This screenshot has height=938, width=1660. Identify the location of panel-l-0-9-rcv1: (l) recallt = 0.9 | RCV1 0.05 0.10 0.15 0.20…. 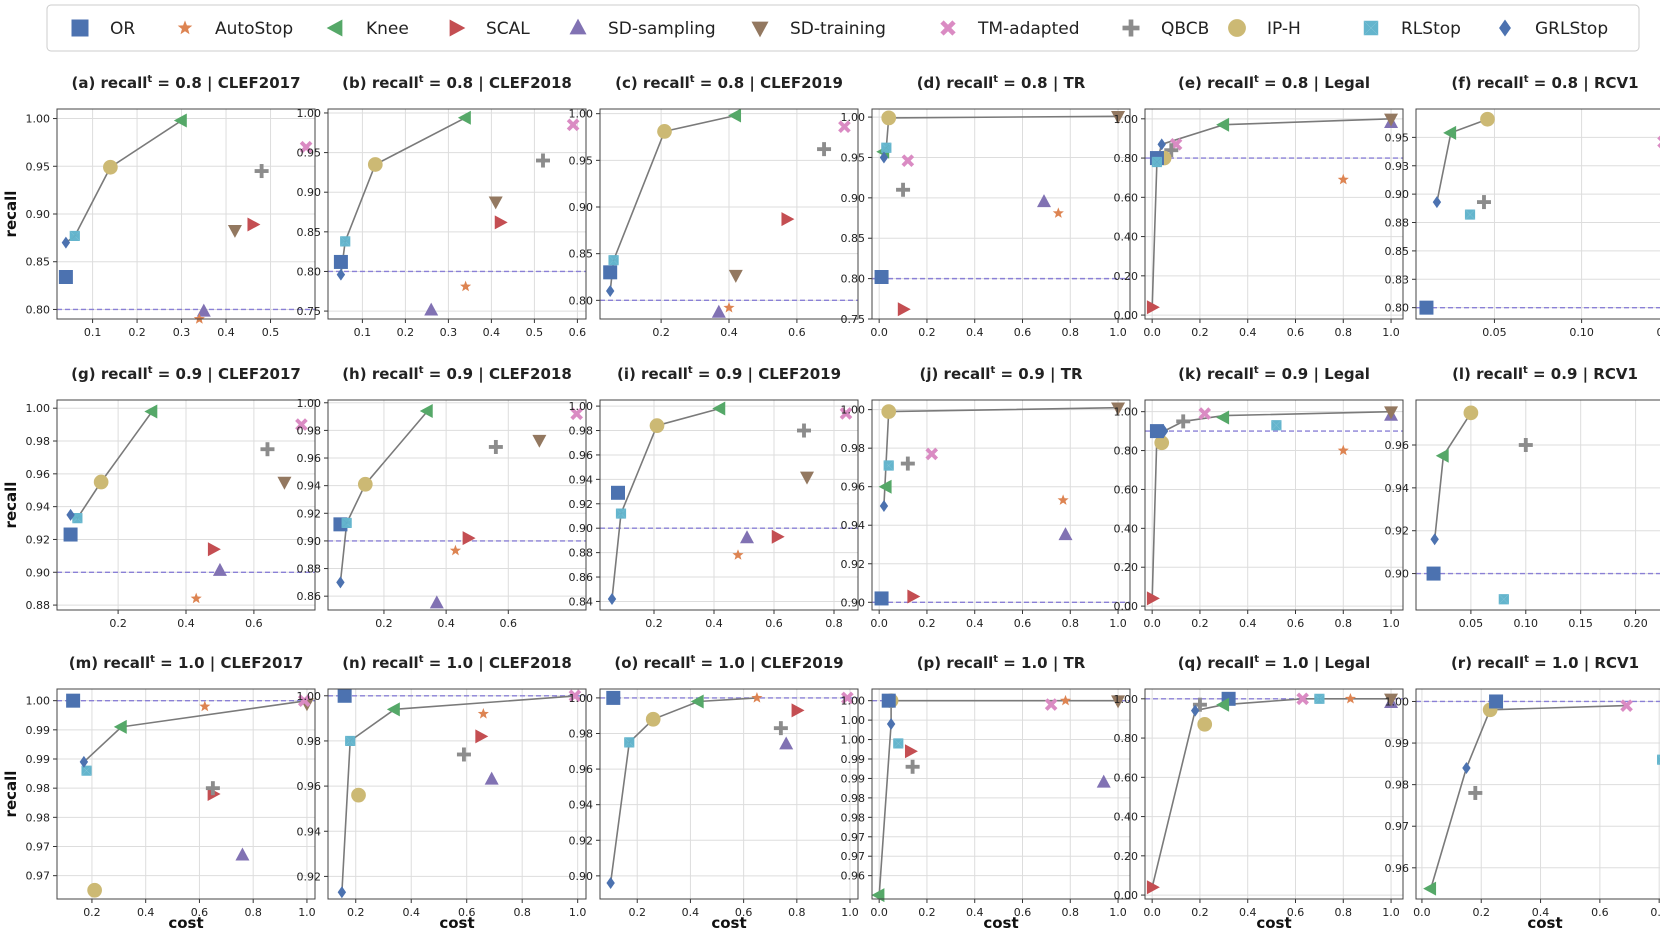
(1522, 497).